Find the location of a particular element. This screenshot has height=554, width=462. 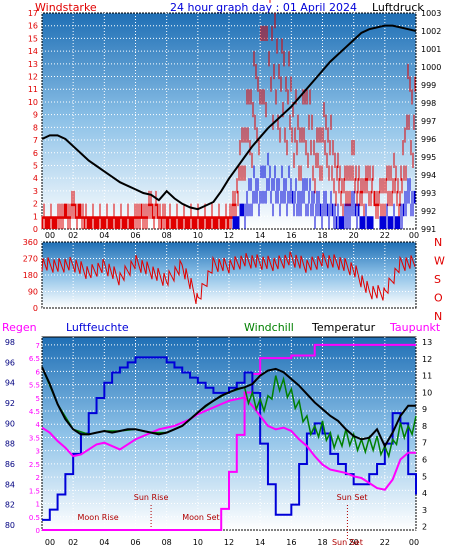

temp-tick-label: 13 is located at coordinates (427, 342).